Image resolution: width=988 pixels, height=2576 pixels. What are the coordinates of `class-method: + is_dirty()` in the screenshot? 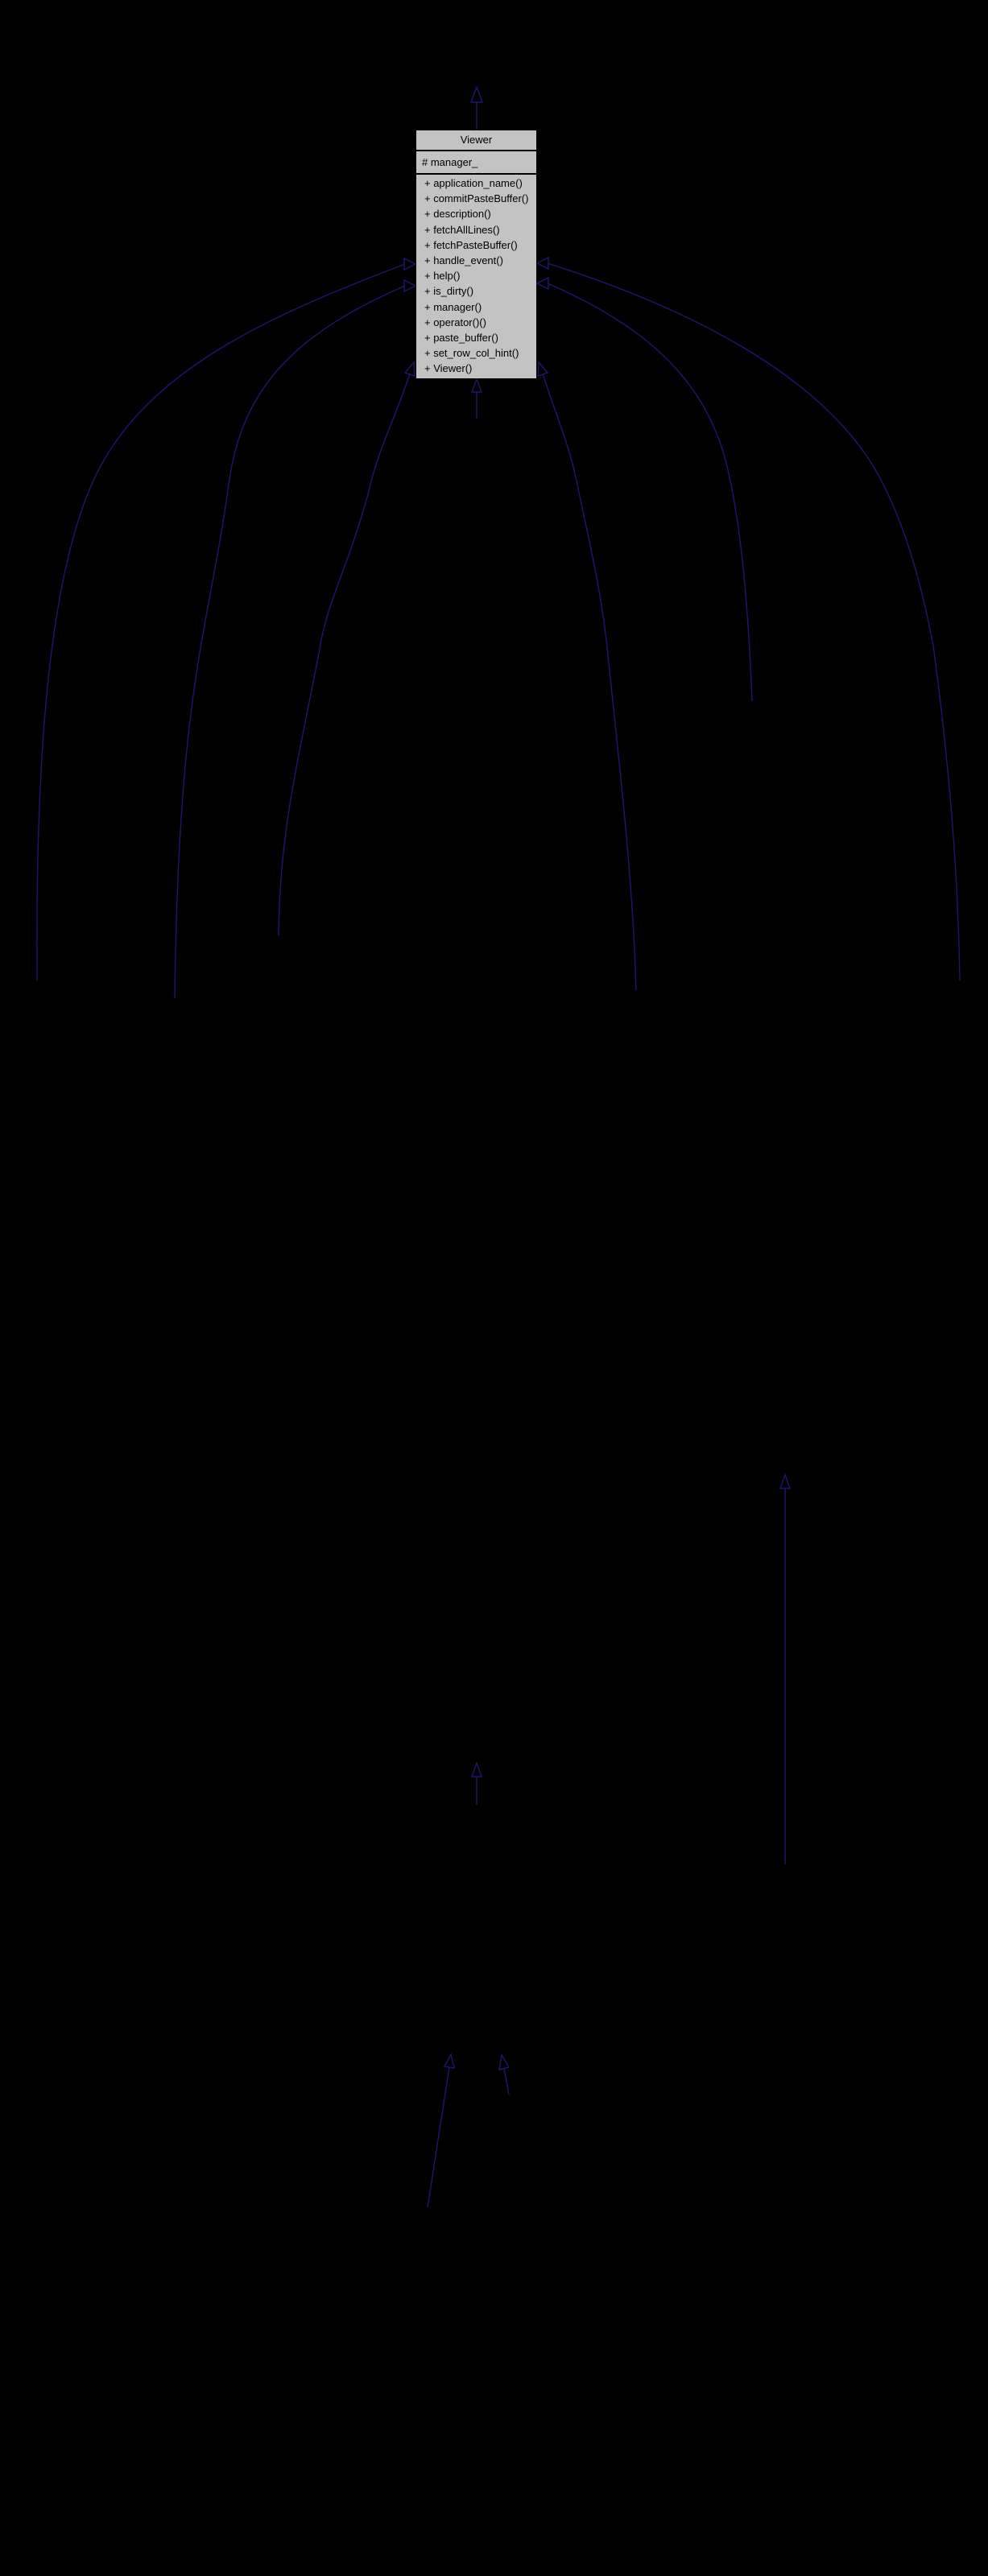 It's located at (449, 291).